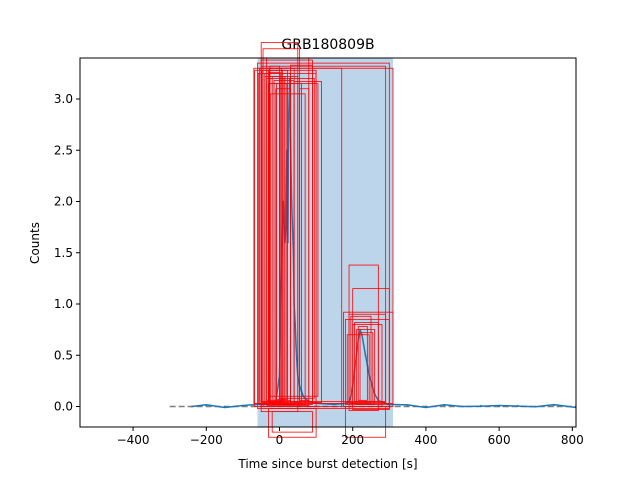 Image resolution: width=640 pixels, height=480 pixels. Describe the element at coordinates (352, 440) in the screenshot. I see `x-tick-label: 200` at that location.